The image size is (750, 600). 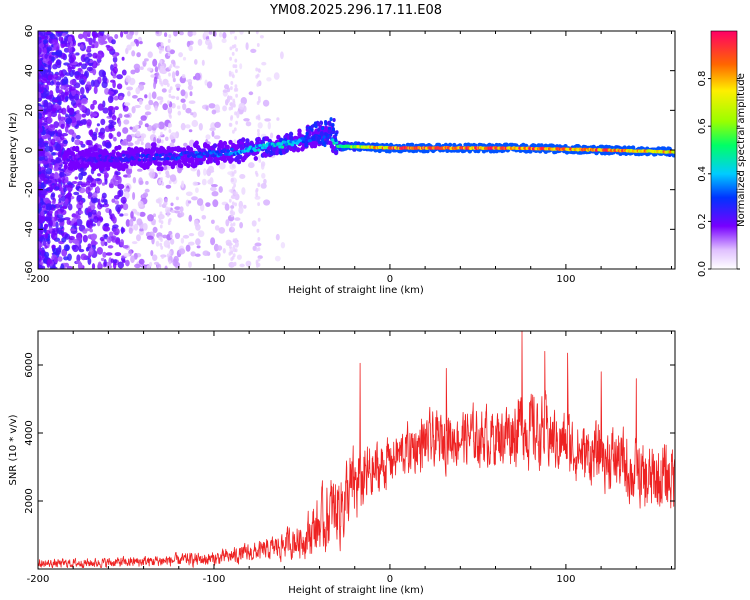 I want to click on snr-y-label: SNR (10 * v/v), so click(x=13, y=449).